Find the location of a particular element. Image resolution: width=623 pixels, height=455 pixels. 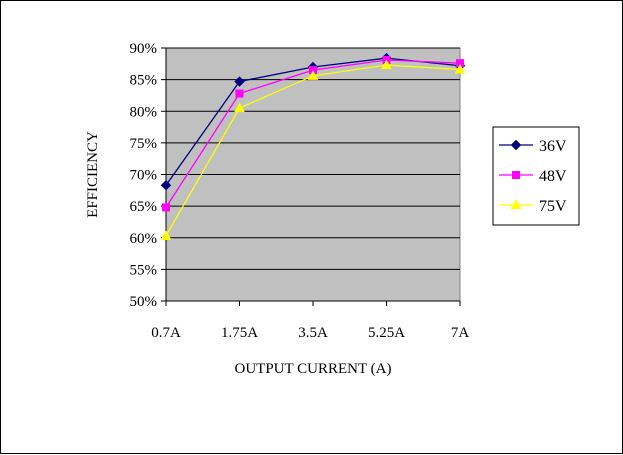

y-tick-label: 80% is located at coordinates (144, 112).